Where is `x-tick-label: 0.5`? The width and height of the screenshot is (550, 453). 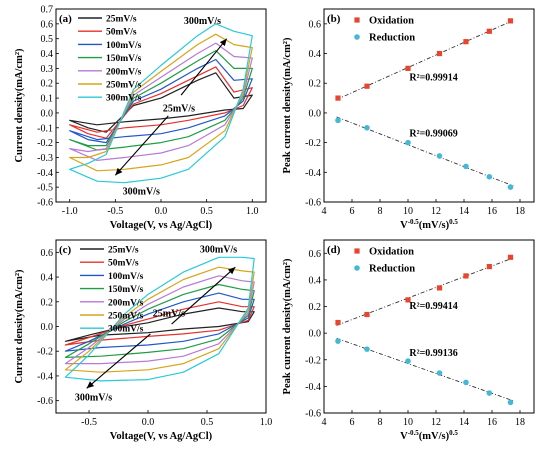 x-tick-label: 0.5 is located at coordinates (206, 211).